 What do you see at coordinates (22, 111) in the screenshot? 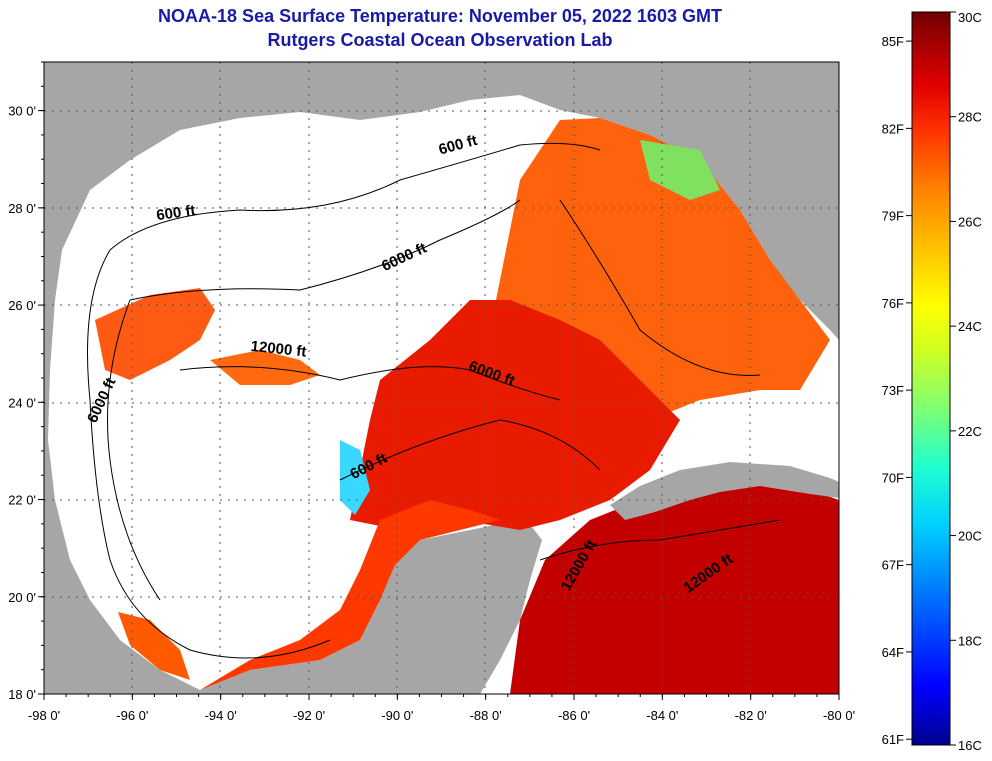
I see `lat-tick-label: 30 0'` at bounding box center [22, 111].